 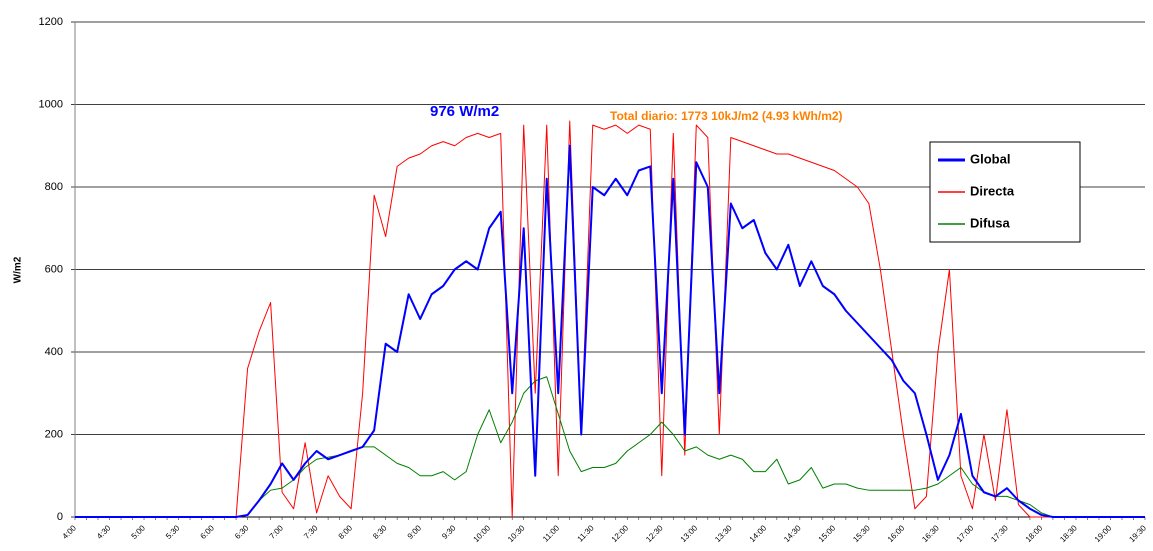 What do you see at coordinates (992, 190) in the screenshot?
I see `legend-label: Directa` at bounding box center [992, 190].